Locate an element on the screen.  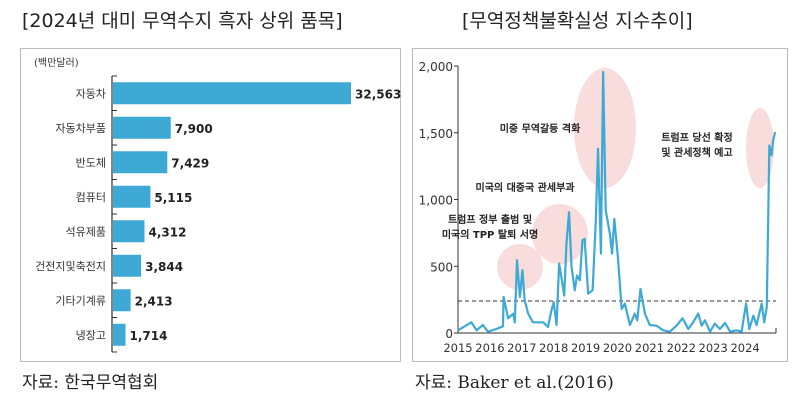
left-chart-source: 자료: 한국무역협회 is located at coordinates (90, 383).